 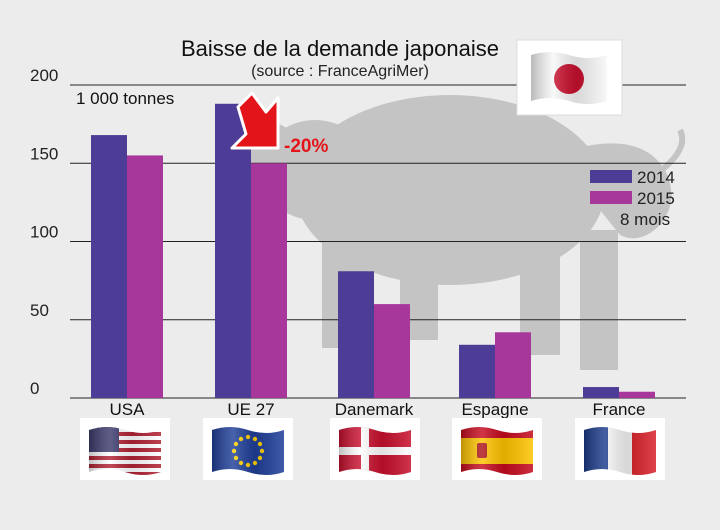 I want to click on bar-2014-espagne, so click(x=477, y=371).